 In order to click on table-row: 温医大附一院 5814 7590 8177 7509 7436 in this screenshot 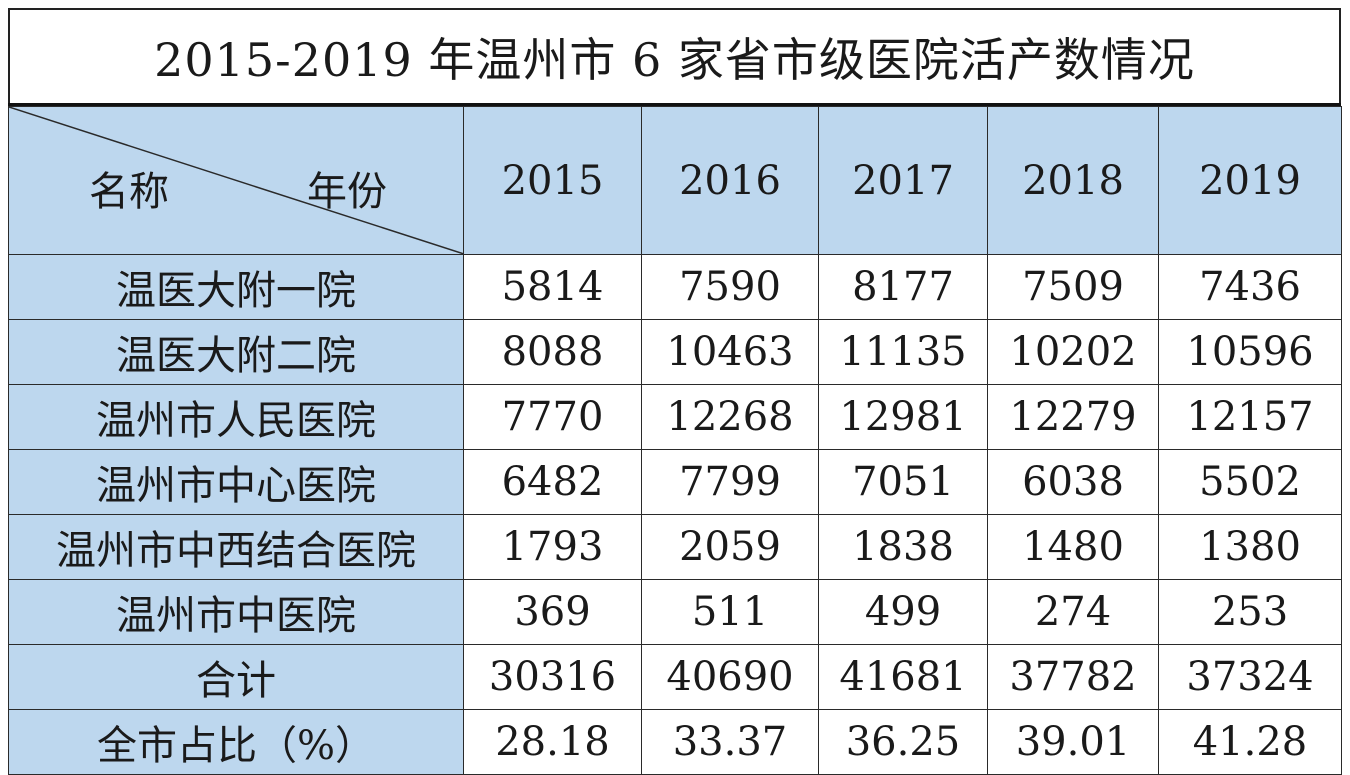, I will do `click(675, 287)`.